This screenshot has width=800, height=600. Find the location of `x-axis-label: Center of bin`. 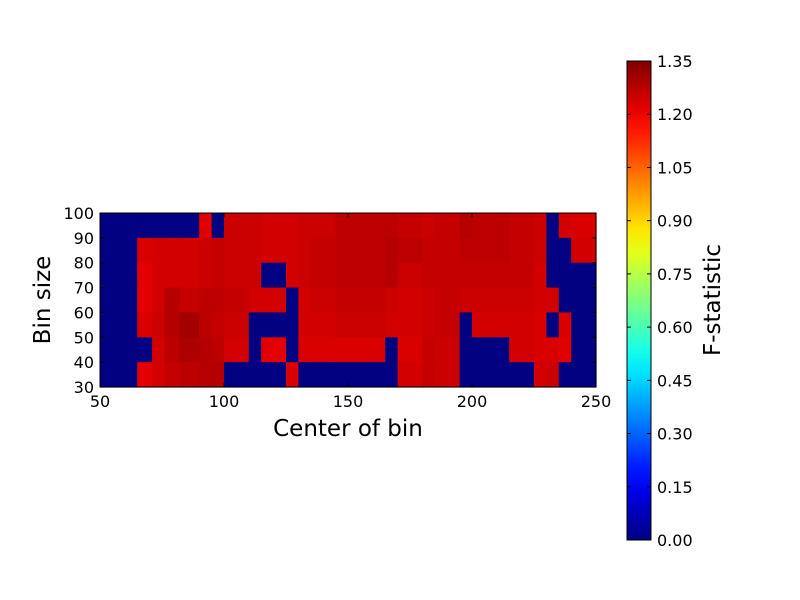

x-axis-label: Center of bin is located at coordinates (348, 429).